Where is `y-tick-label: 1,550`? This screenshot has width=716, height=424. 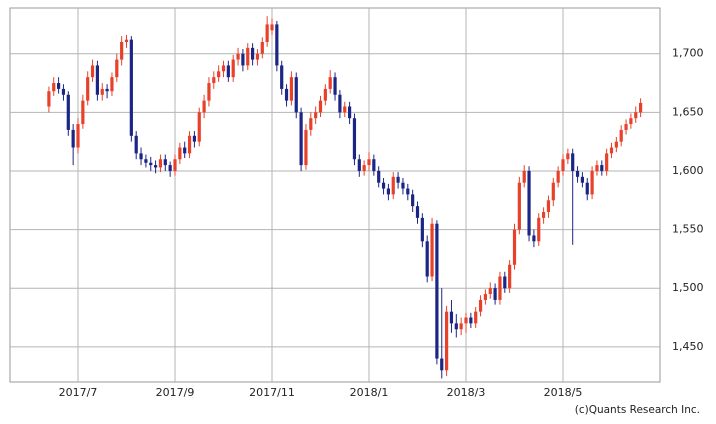
y-tick-label: 1,550 is located at coordinates (688, 229).